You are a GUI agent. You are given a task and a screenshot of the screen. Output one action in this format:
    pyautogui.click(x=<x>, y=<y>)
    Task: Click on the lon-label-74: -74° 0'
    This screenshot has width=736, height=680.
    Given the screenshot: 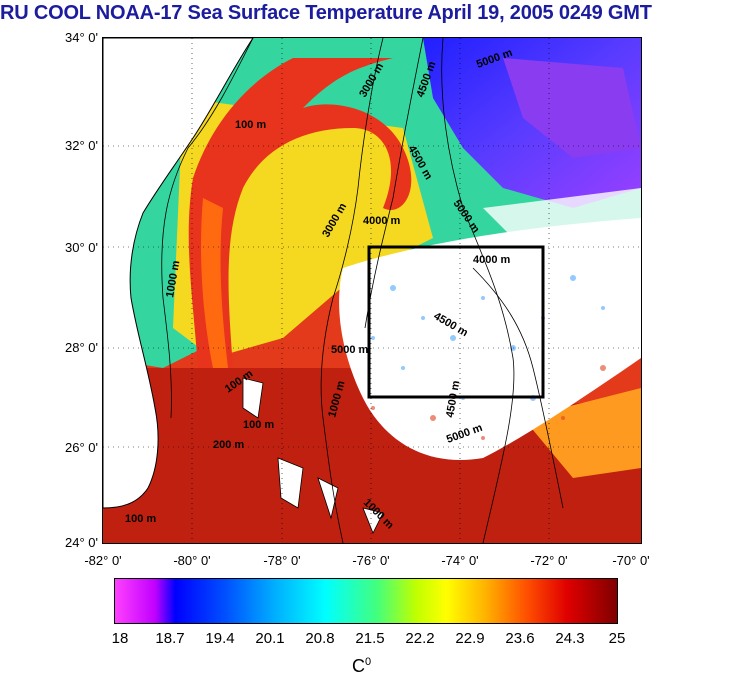 What is the action you would take?
    pyautogui.click(x=460, y=560)
    